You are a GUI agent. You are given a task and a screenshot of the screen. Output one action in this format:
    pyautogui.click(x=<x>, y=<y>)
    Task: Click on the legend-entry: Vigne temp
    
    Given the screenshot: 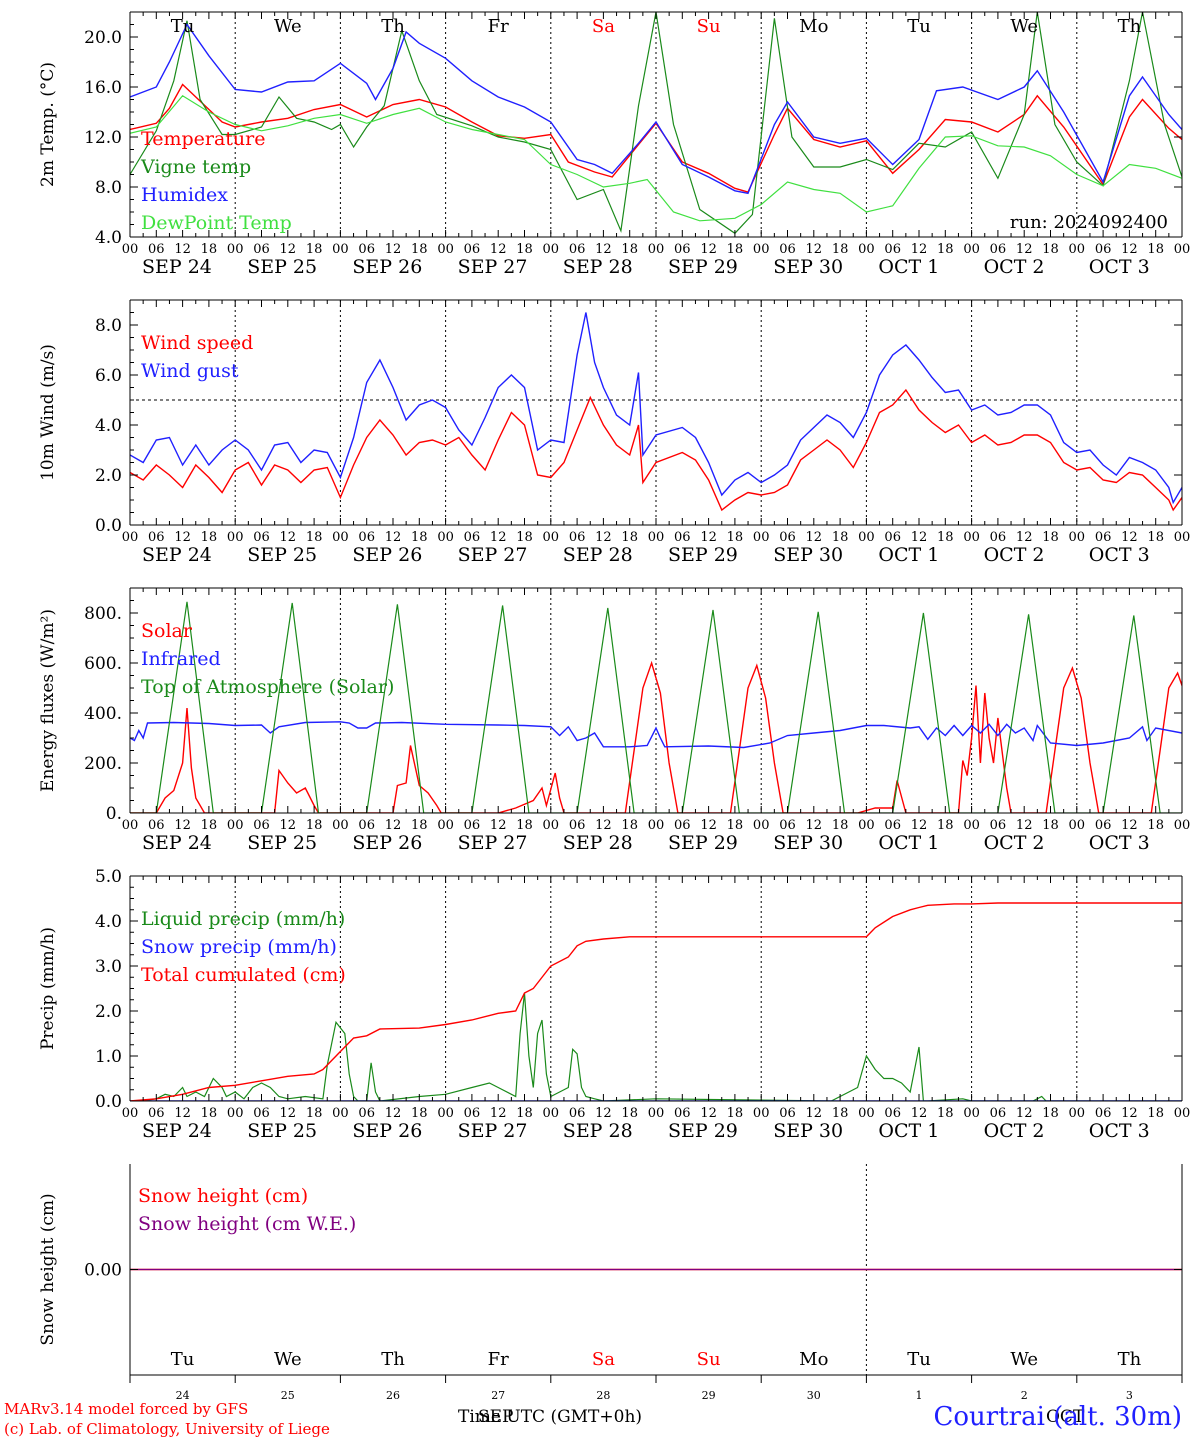 What is the action you would take?
    pyautogui.click(x=195, y=167)
    